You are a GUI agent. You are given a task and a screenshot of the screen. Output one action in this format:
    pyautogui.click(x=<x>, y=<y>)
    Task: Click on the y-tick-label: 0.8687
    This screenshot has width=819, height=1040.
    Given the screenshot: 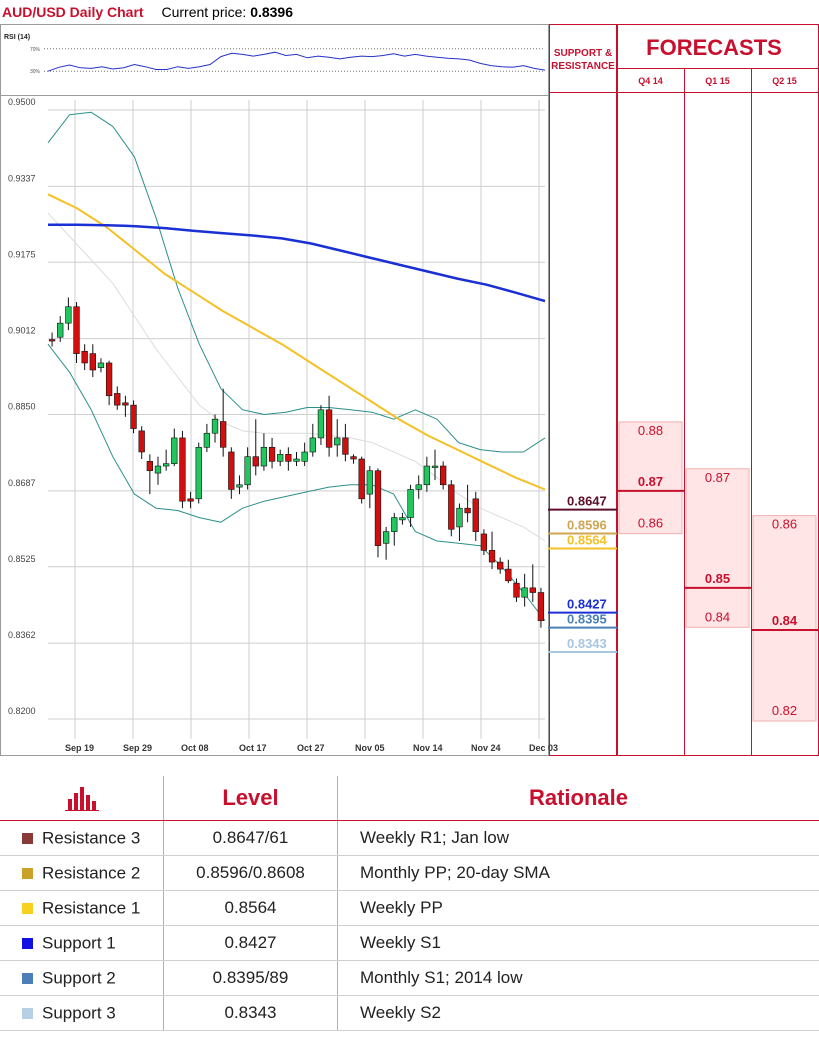 What is the action you would take?
    pyautogui.click(x=22, y=483)
    